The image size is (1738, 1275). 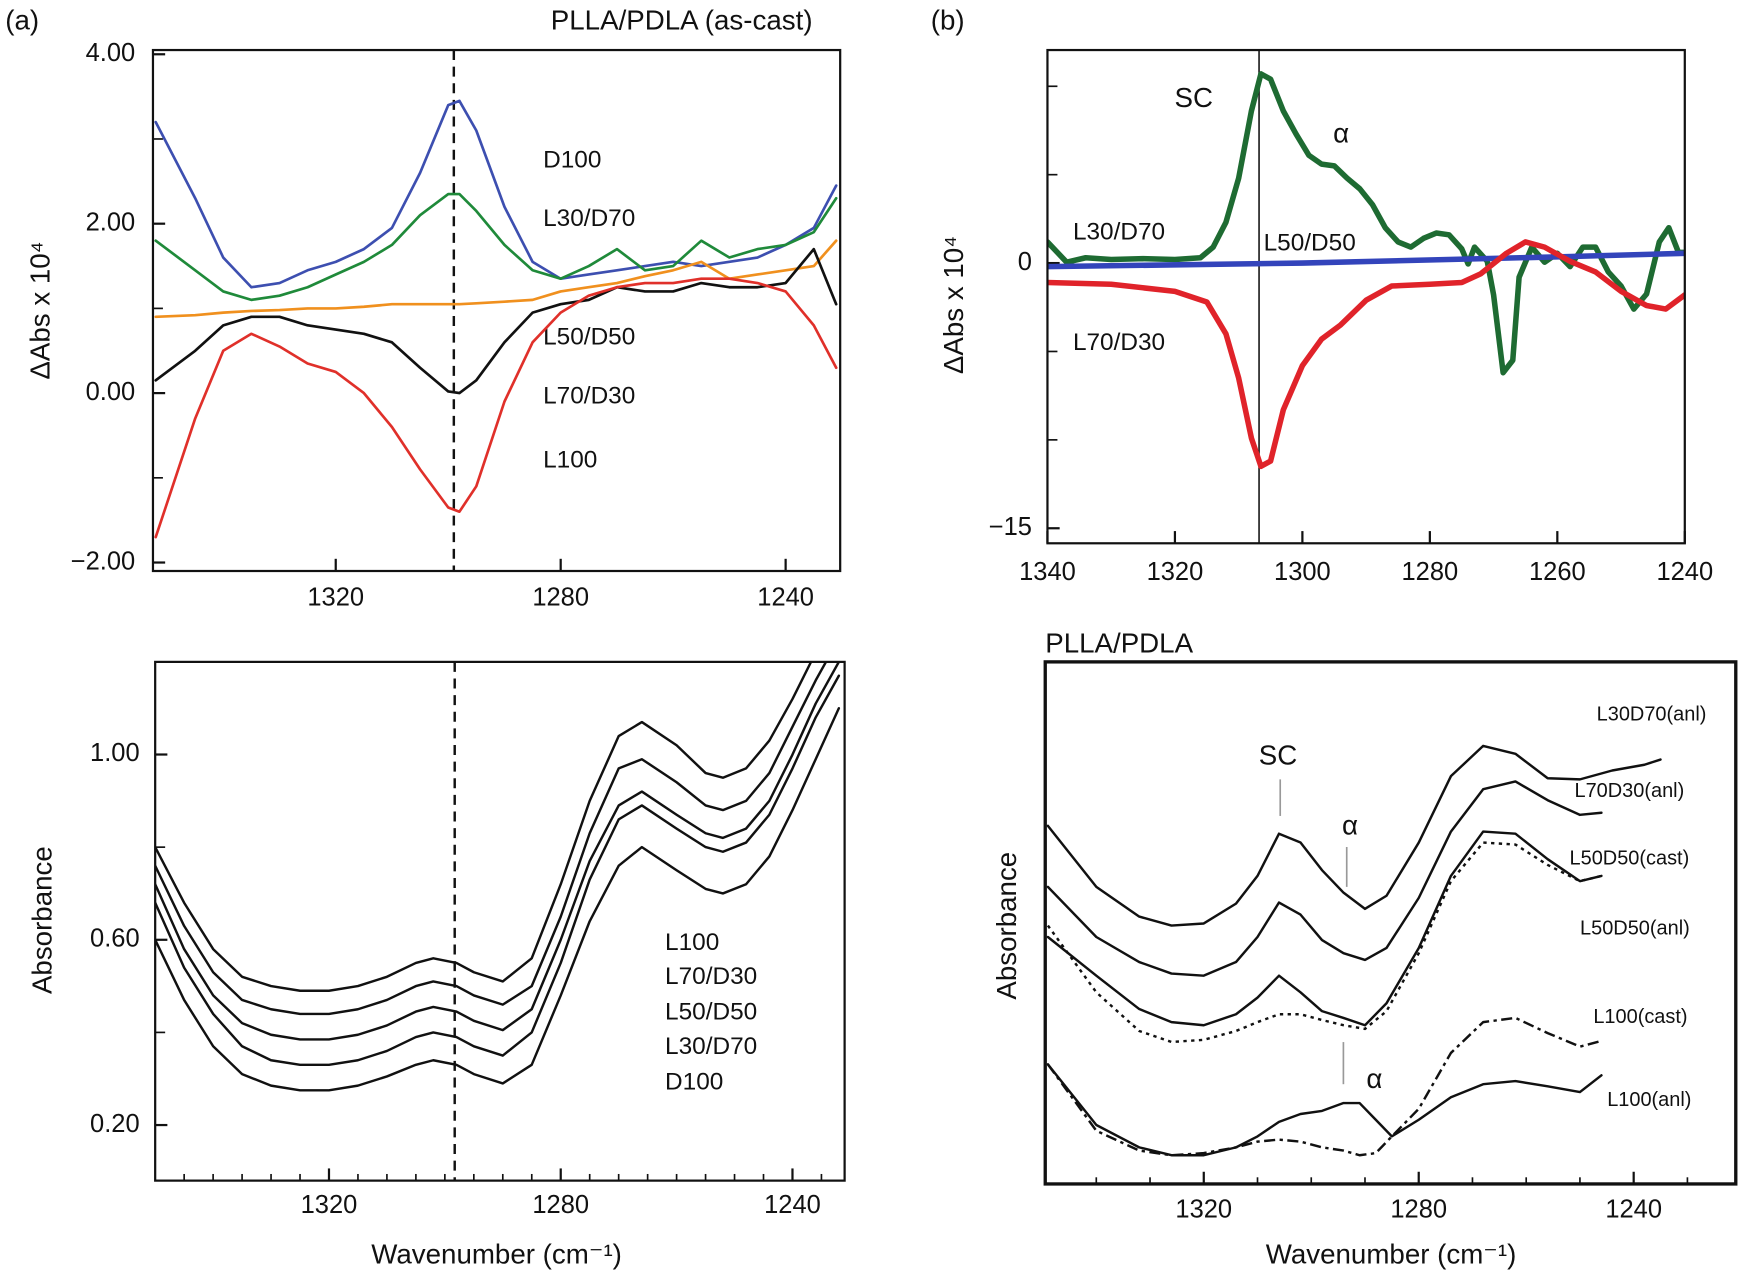 I want to click on y-tick-label: 0.60, so click(x=115, y=939).